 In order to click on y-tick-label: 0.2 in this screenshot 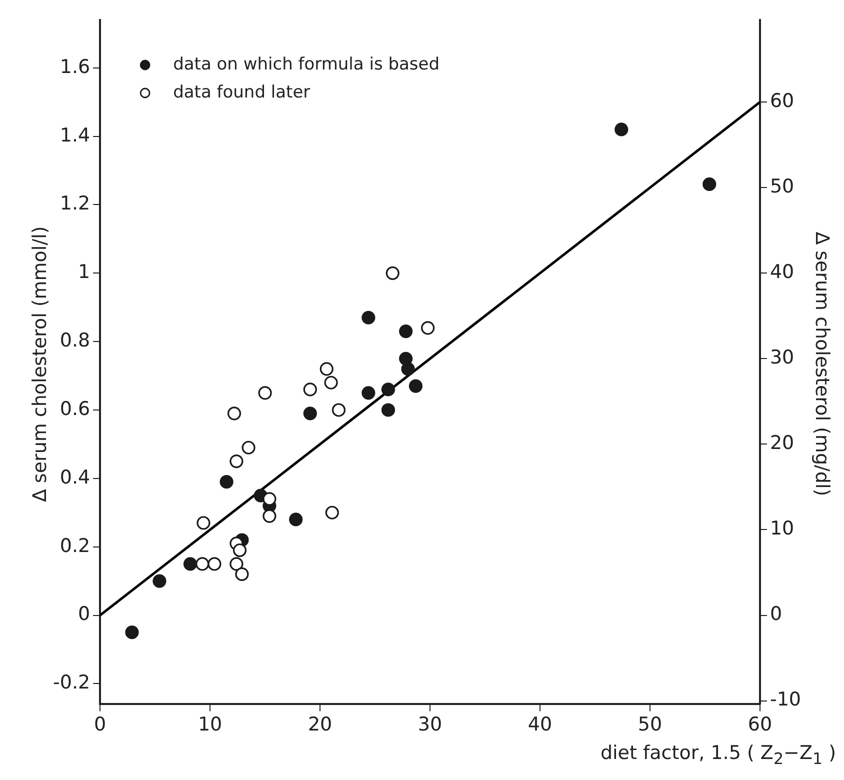, I will do `click(75, 545)`.